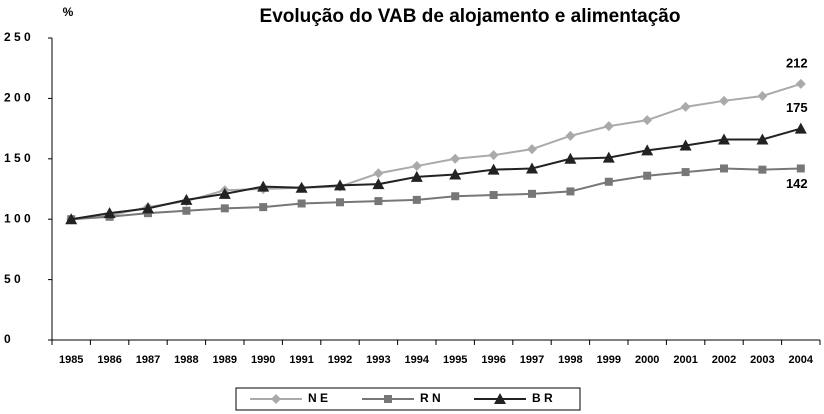 The width and height of the screenshot is (824, 414). What do you see at coordinates (408, 399) in the screenshot?
I see `legend-box` at bounding box center [408, 399].